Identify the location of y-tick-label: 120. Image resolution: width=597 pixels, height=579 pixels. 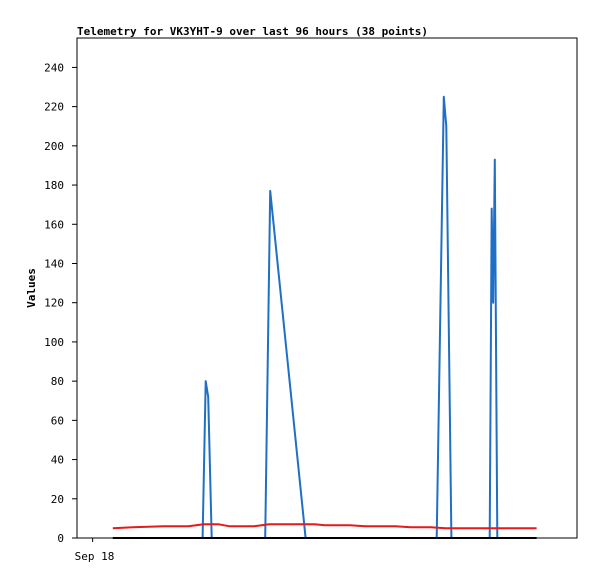
(54, 303).